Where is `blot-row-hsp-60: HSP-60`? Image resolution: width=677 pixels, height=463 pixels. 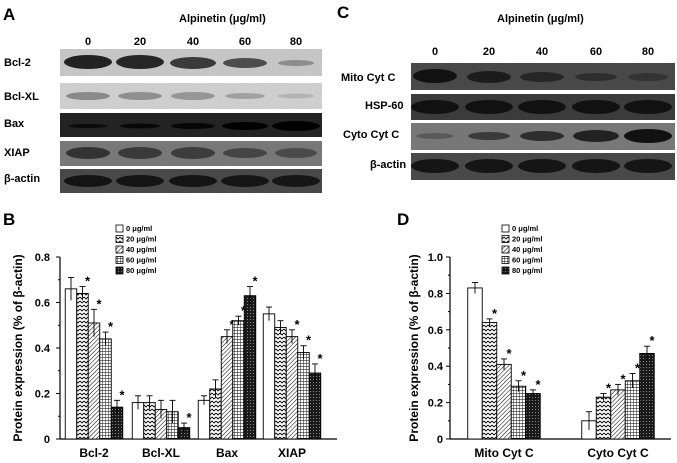 blot-row-hsp-60: HSP-60 is located at coordinates (520, 107).